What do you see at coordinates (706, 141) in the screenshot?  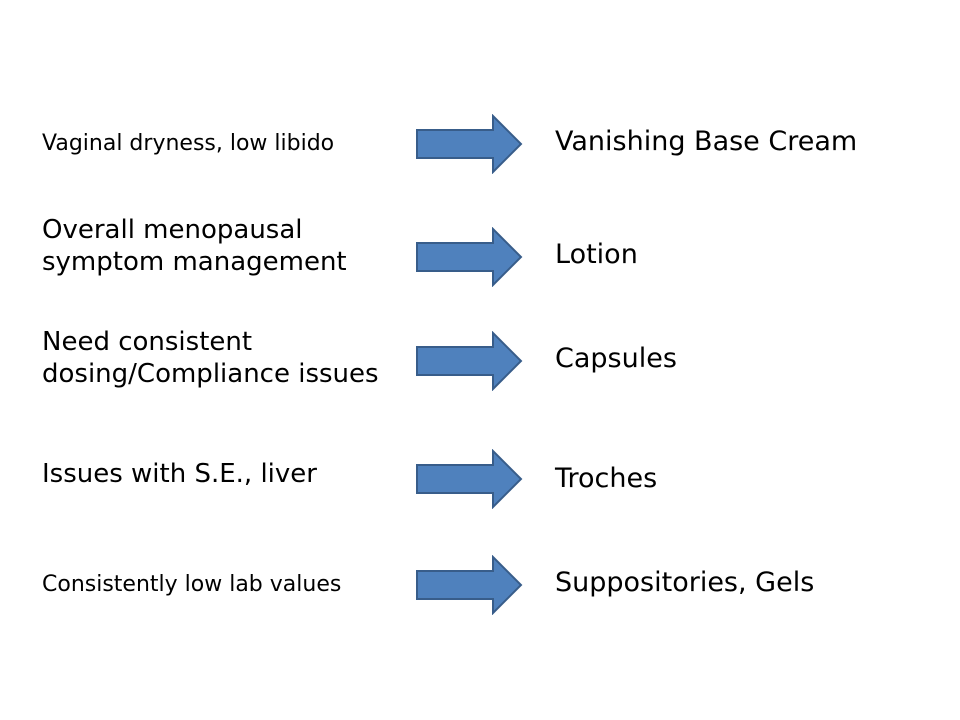 I see `formulation-1: Vanishing Base Cream` at bounding box center [706, 141].